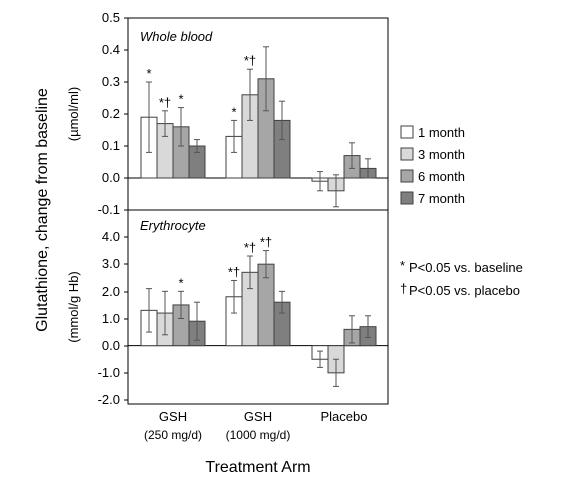 This screenshot has width=586, height=488. Describe the element at coordinates (111, 81) in the screenshot. I see `y-tick-label: 0.3` at that location.